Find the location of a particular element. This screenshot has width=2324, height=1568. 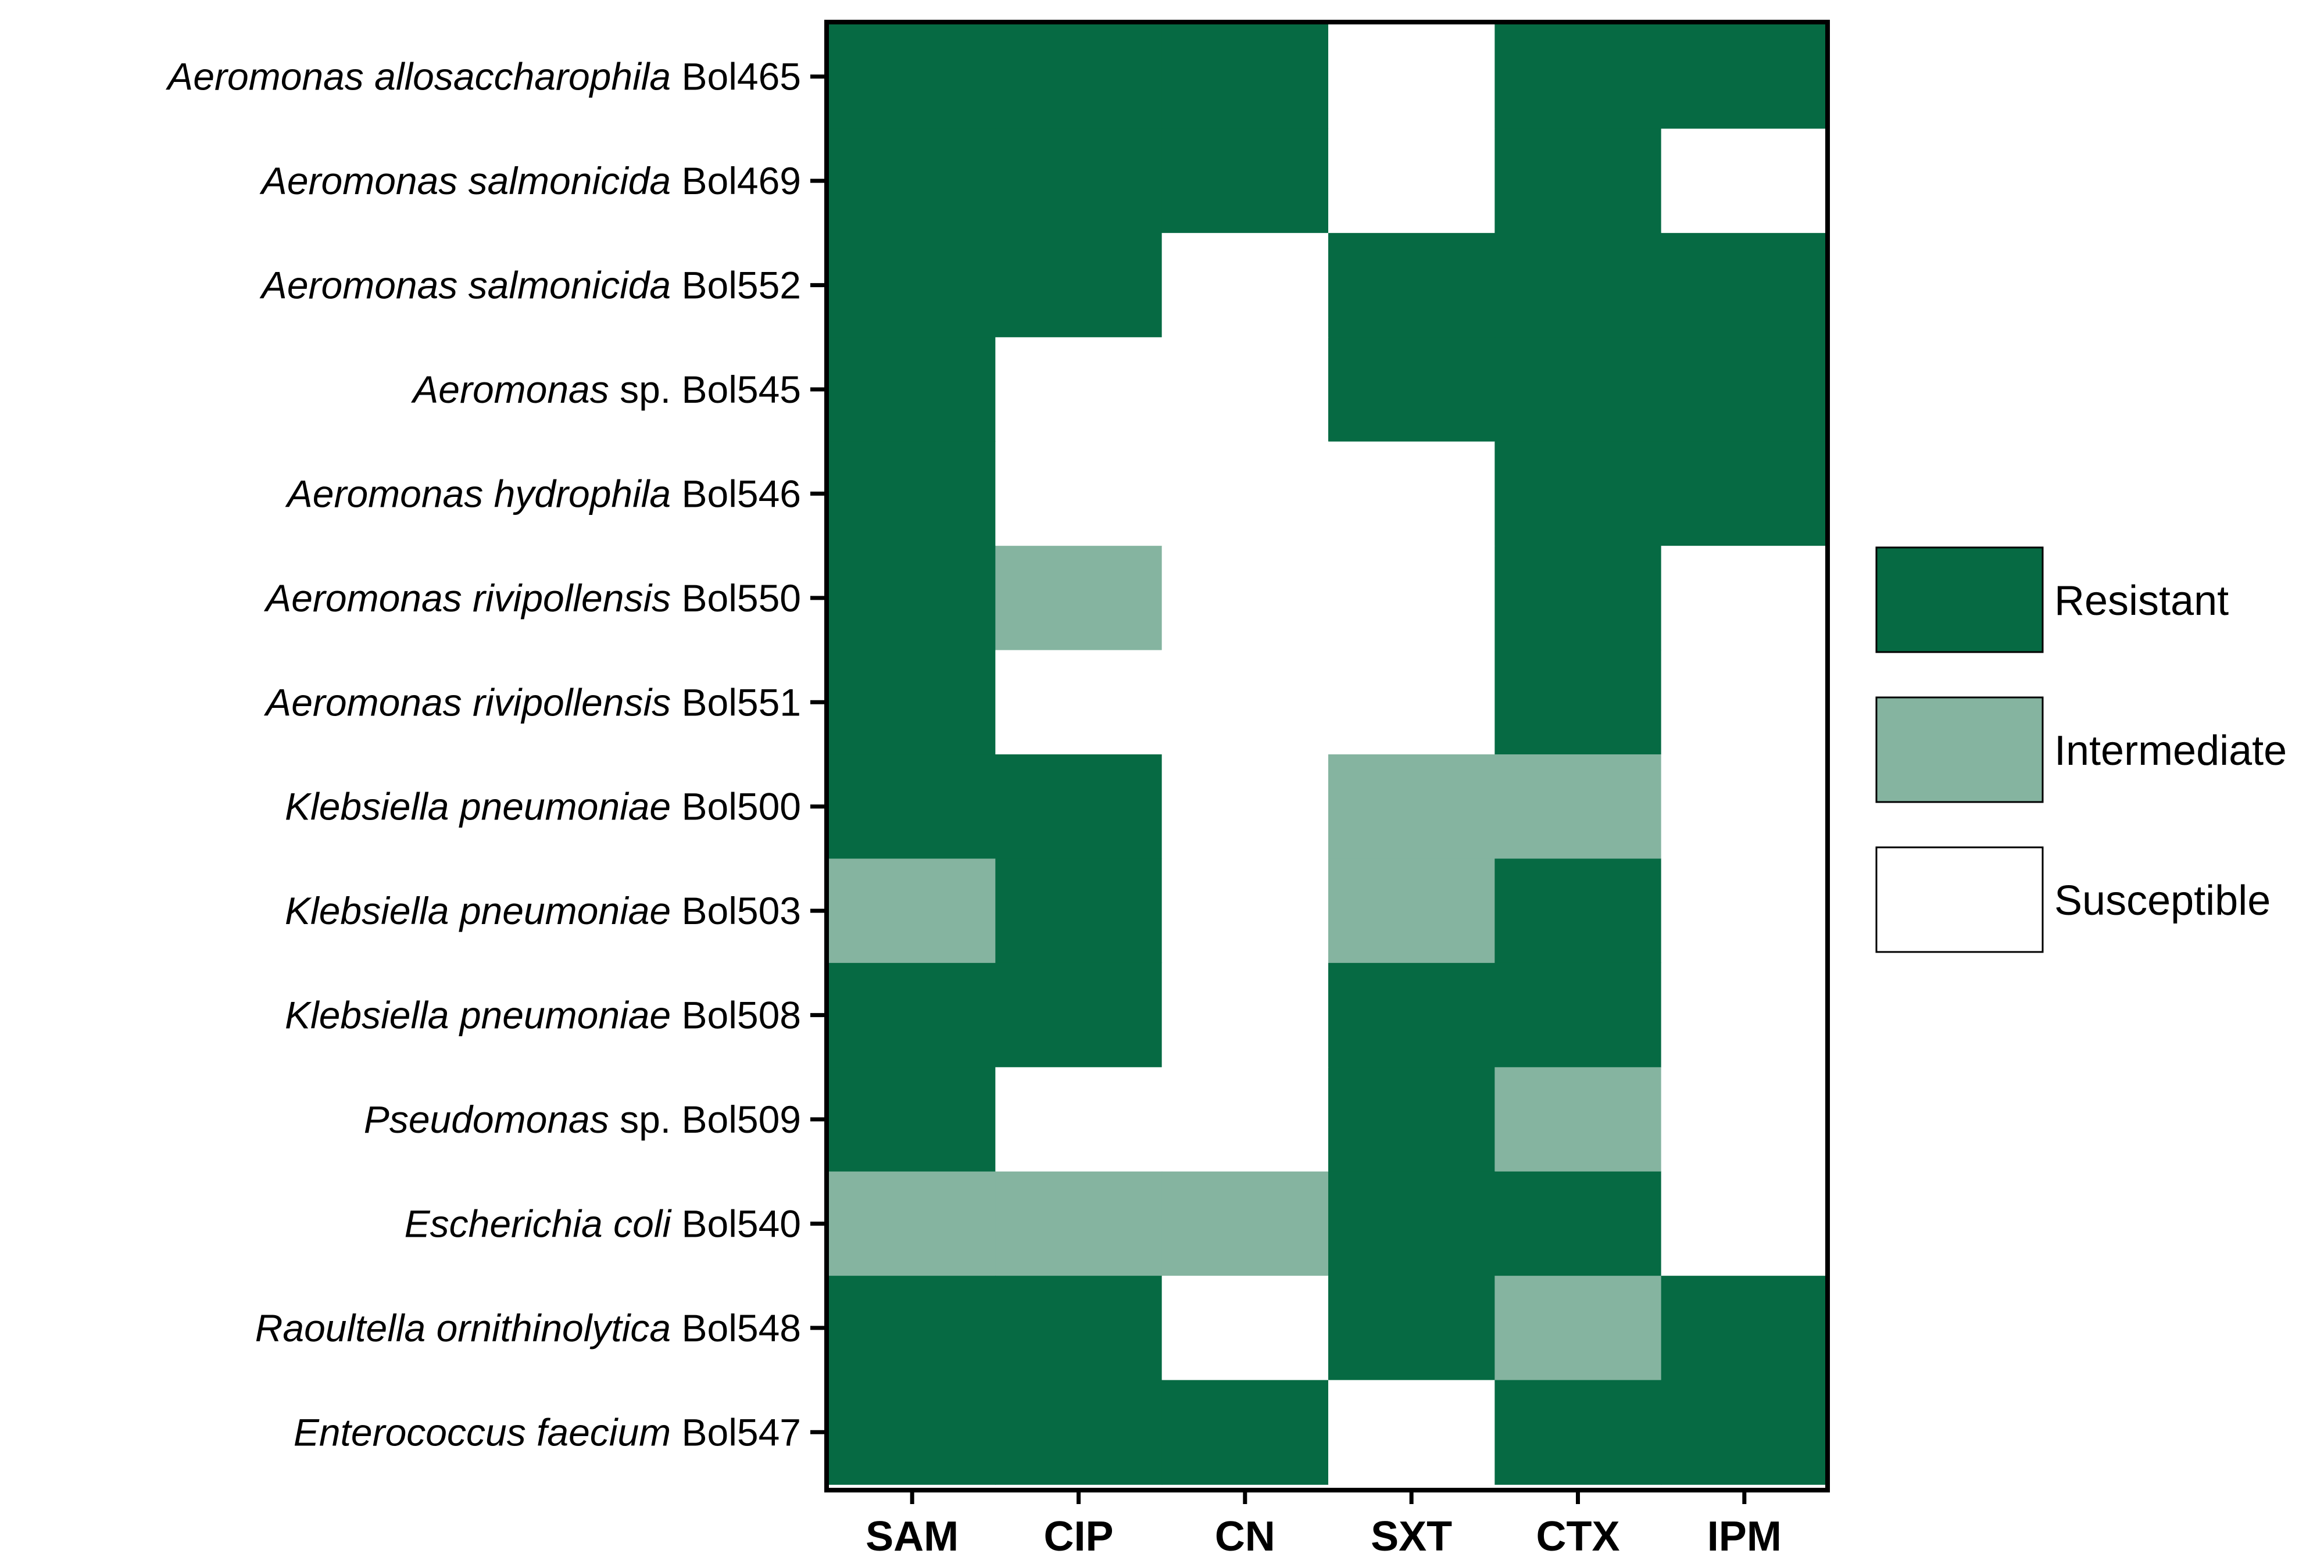

row-label-strain: Bol548 is located at coordinates (736, 1327).